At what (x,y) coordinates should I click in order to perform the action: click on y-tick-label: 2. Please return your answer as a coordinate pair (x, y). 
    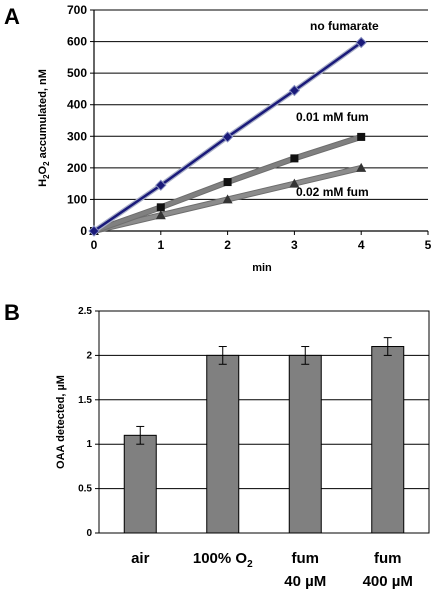
    Looking at the image, I should click on (89, 355).